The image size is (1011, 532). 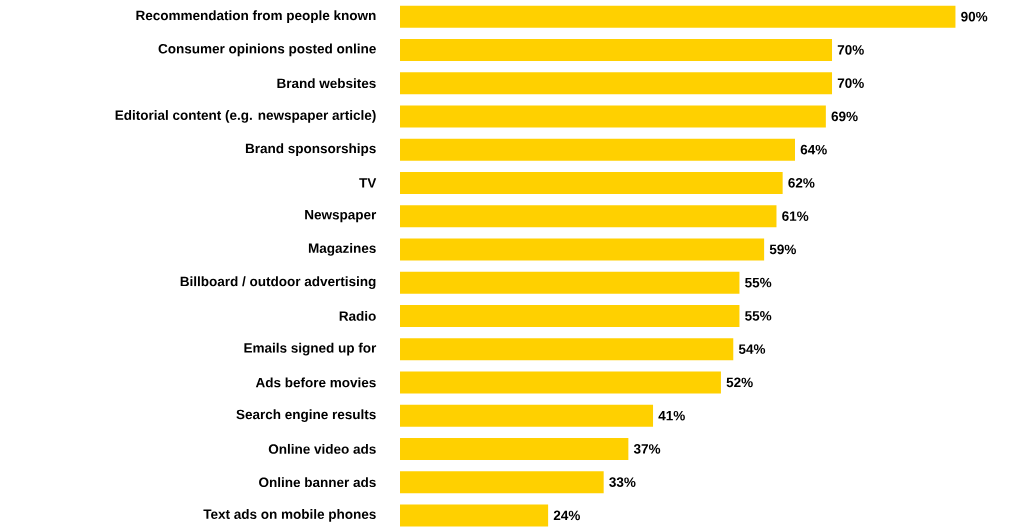 What do you see at coordinates (801, 183) in the screenshot?
I see `data-label: 62%` at bounding box center [801, 183].